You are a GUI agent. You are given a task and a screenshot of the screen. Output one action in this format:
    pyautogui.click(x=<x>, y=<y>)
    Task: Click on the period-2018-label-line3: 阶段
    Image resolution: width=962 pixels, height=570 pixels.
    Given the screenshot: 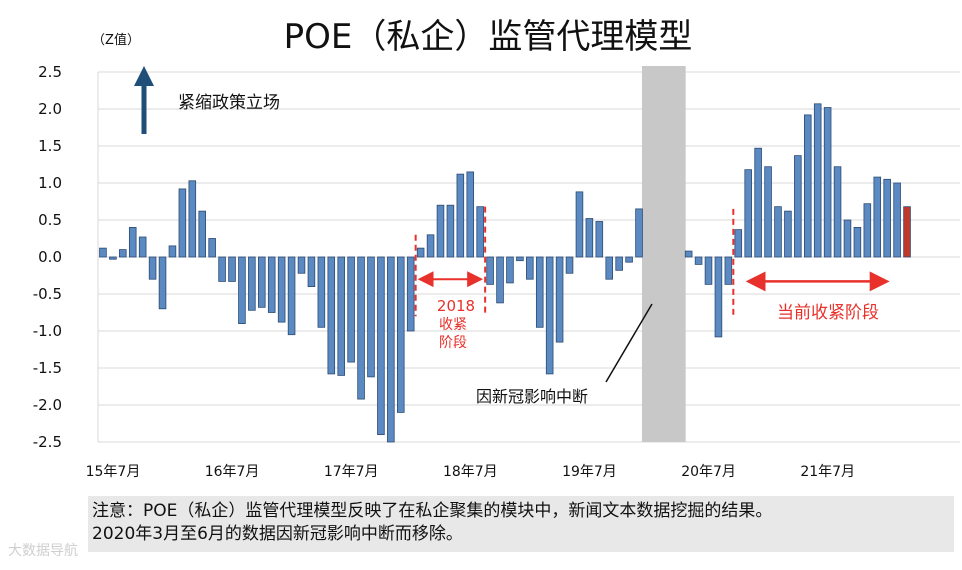 What is the action you would take?
    pyautogui.click(x=453, y=343)
    